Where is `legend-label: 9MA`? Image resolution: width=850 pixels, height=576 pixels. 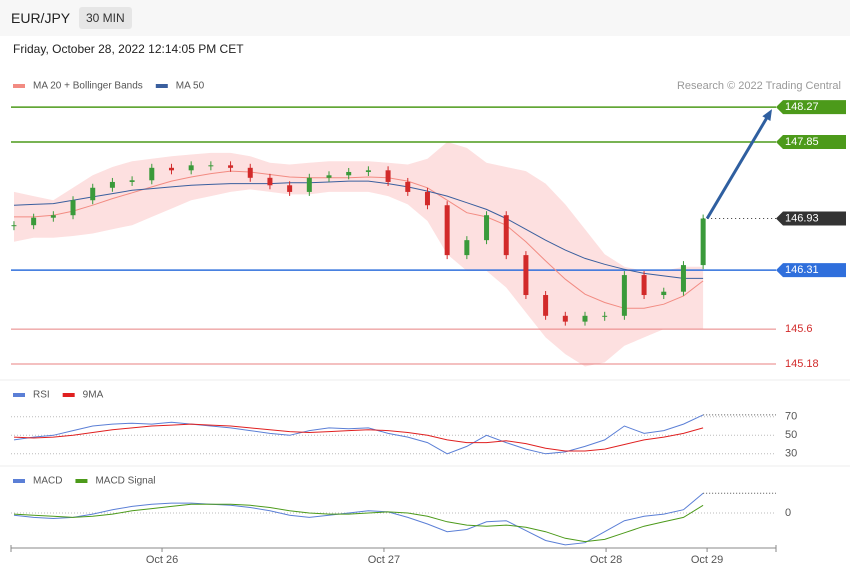
legend-label: 9MA is located at coordinates (93, 395).